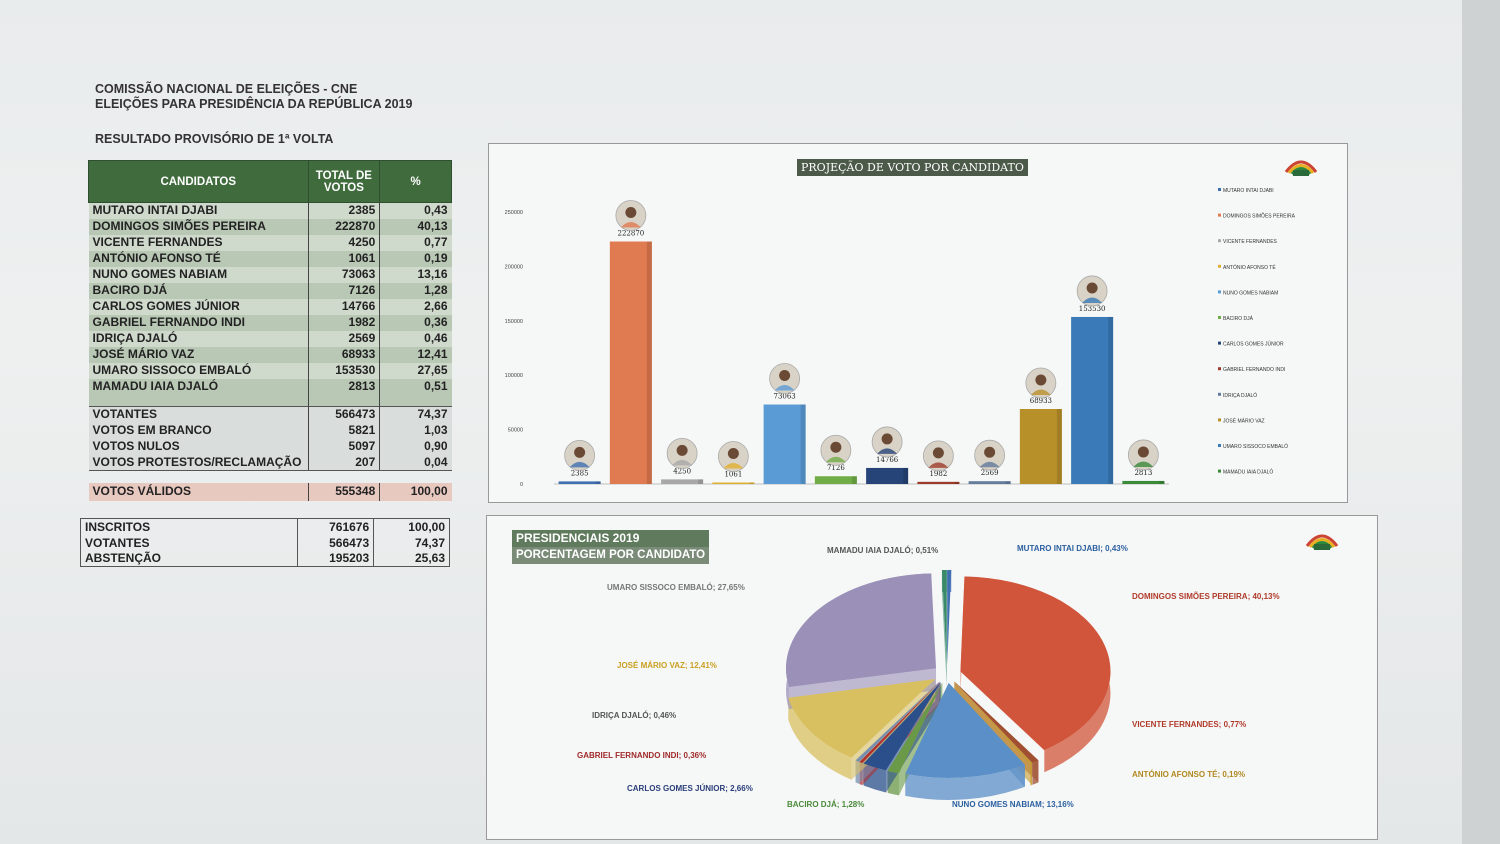  I want to click on pie-slice-label: ANTÓNIO AFONSO TÉ; 0,19%, so click(1189, 774).